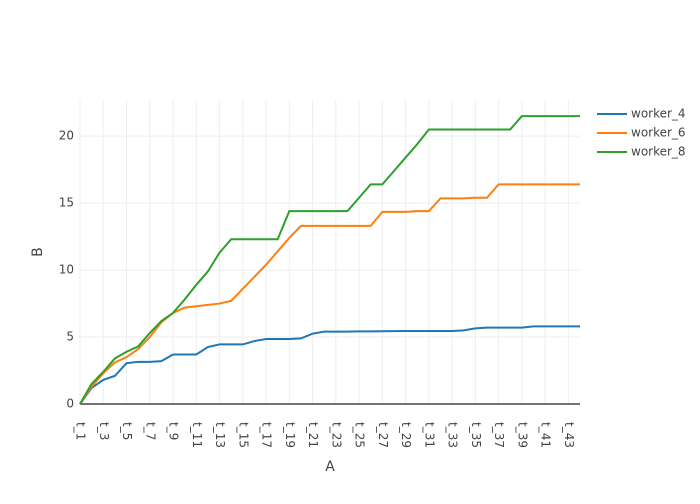 This screenshot has width=700, height=504. What do you see at coordinates (476, 435) in the screenshot?
I see `x-tick-label: t_35` at bounding box center [476, 435].